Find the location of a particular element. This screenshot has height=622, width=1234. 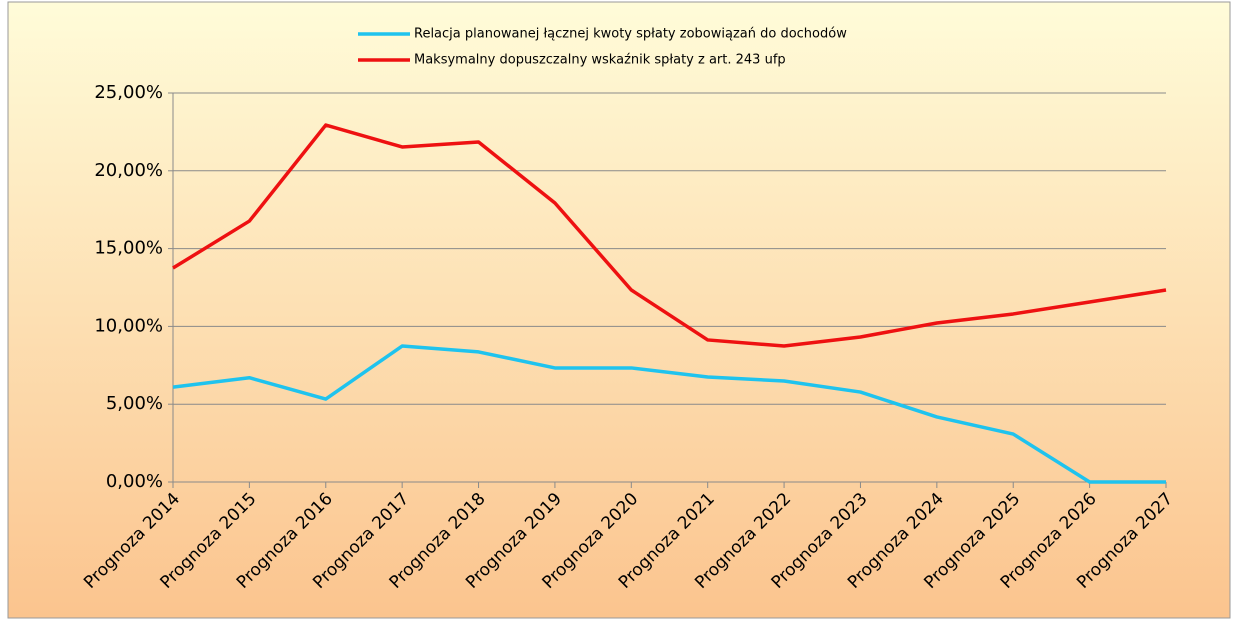

y-tick-label: 20,00% is located at coordinates (128, 170).